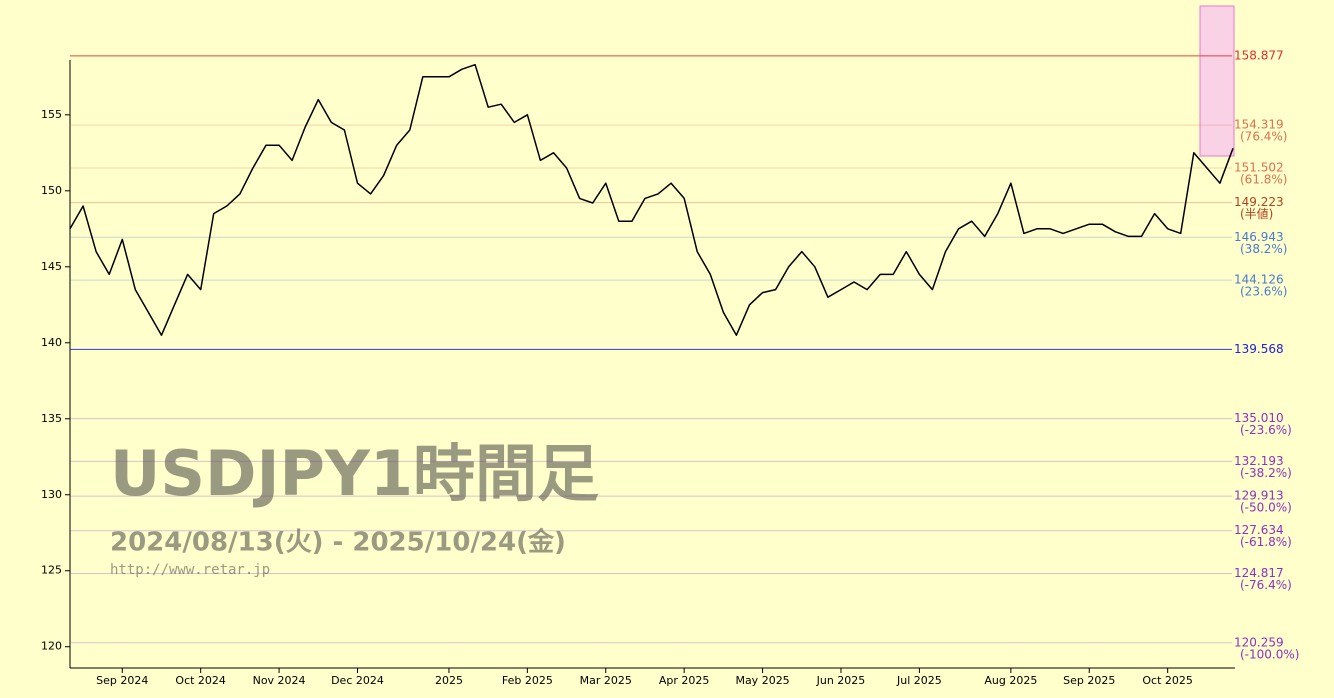 The width and height of the screenshot is (1334, 698). What do you see at coordinates (1259, 125) in the screenshot?
I see `level-label: 154.319` at bounding box center [1259, 125].